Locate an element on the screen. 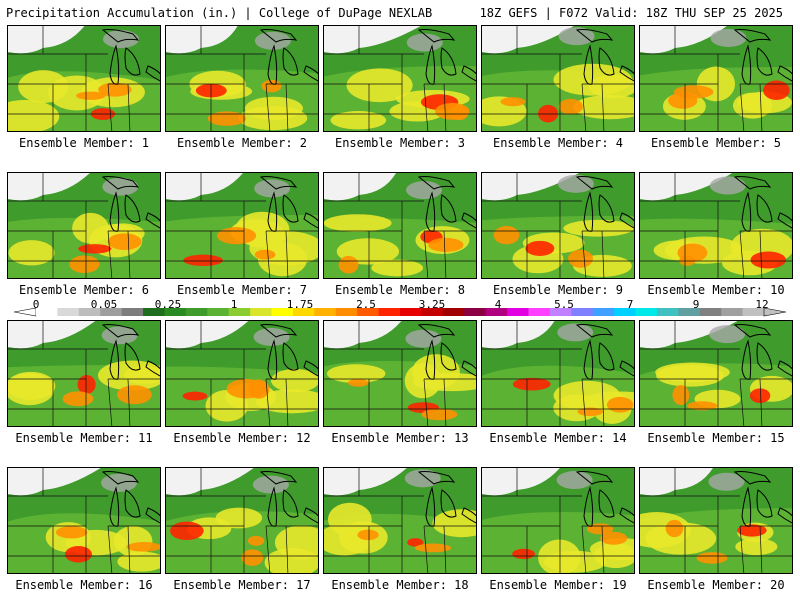  ensemble-member-label: Ensemble Member: 8 is located at coordinates (400, 290).